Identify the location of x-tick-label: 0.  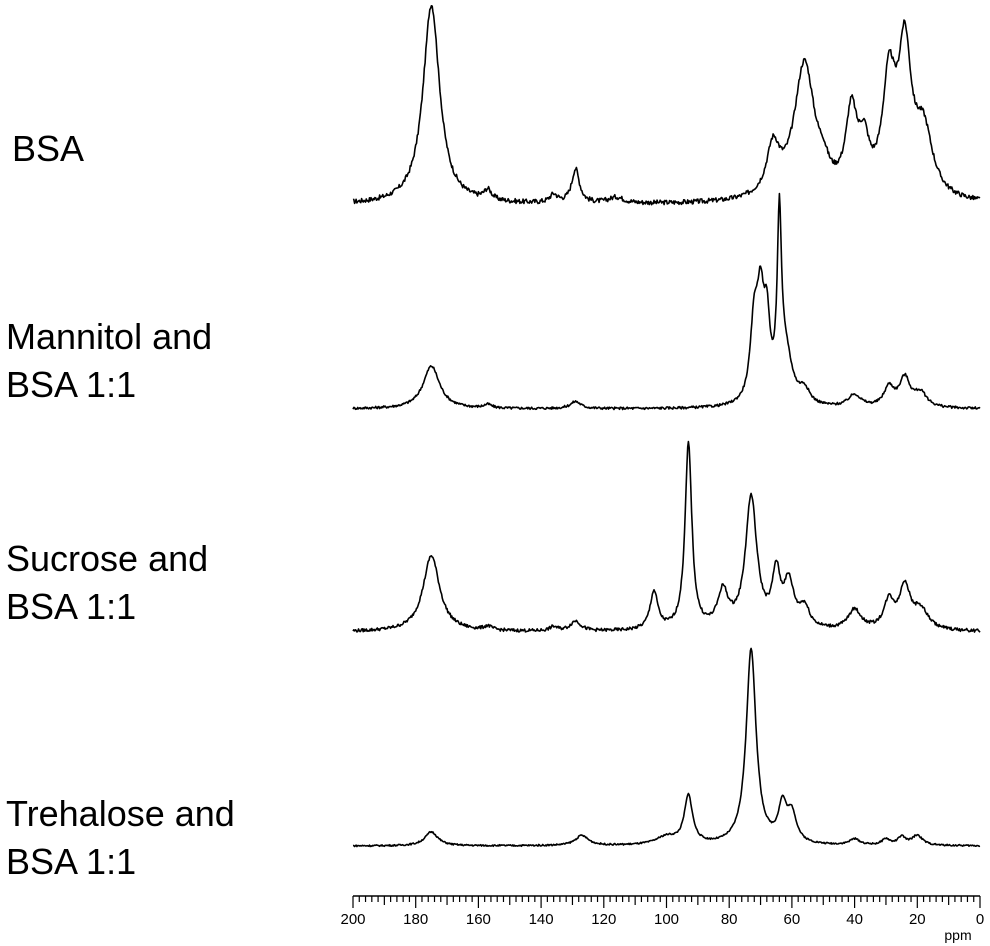
(980, 919).